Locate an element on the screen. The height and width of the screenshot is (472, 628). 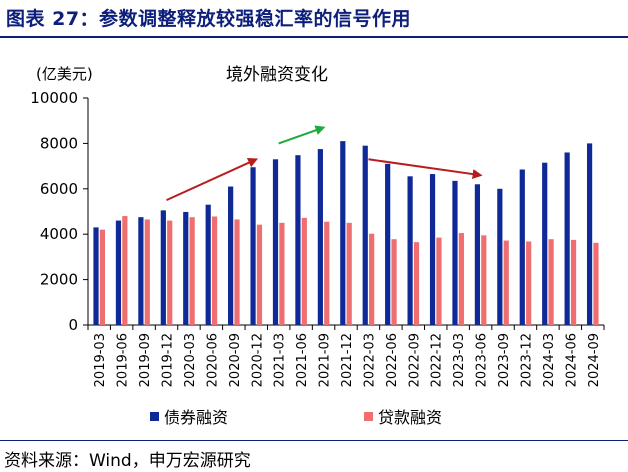
legend-swatch-loan is located at coordinates (368, 416).